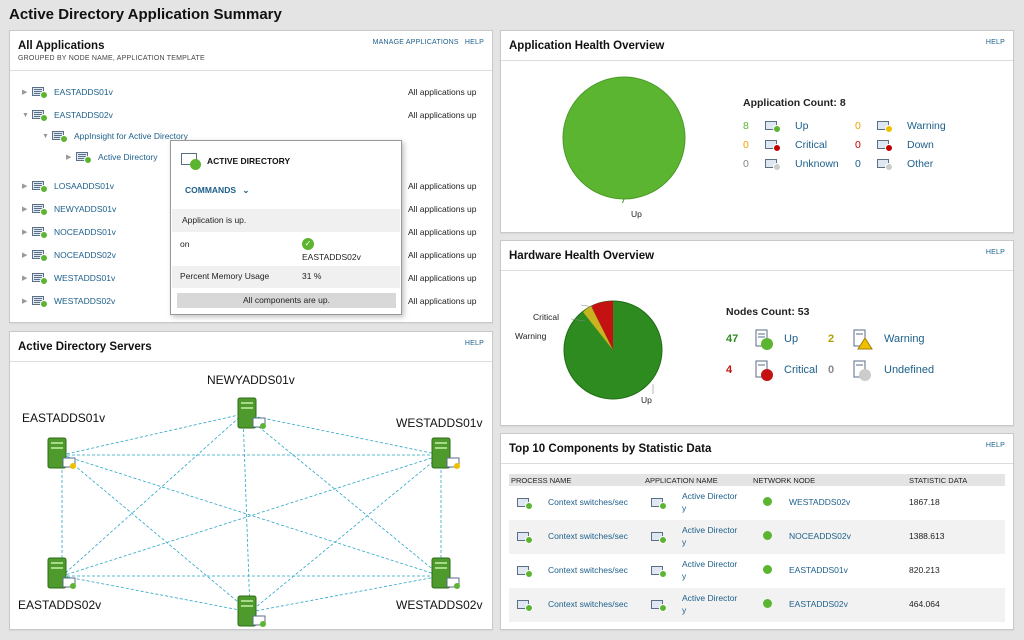 Image resolution: width=1024 pixels, height=640 pixels. Describe the element at coordinates (246, 190) in the screenshot. I see `chevron-down-icon: ⌄` at that location.